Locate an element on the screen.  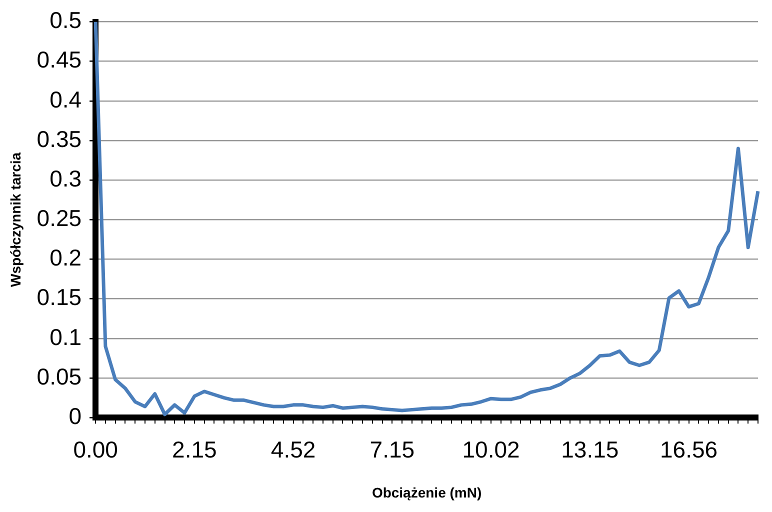
x-tick-label: 7.15 is located at coordinates (392, 449).